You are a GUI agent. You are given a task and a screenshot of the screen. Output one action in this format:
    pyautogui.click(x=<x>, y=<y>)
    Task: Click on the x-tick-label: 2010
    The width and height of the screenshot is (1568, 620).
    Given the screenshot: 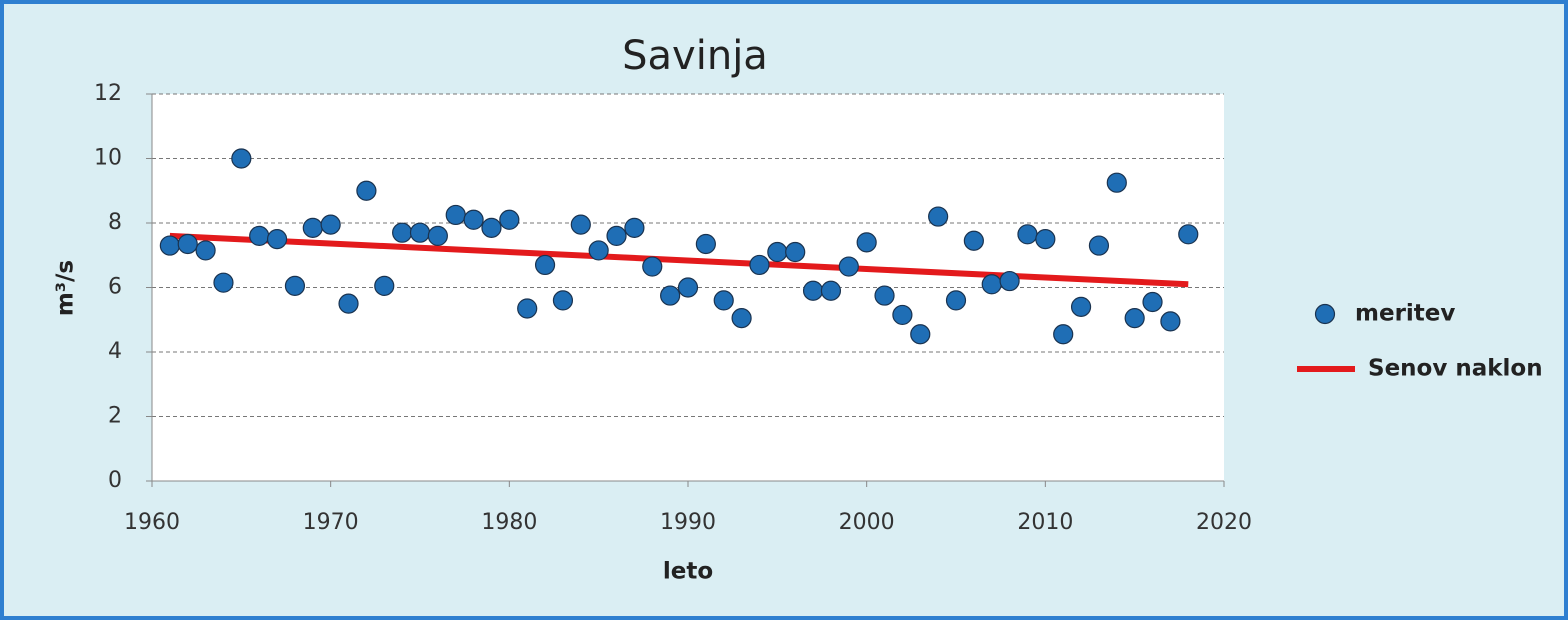 What is the action you would take?
    pyautogui.click(x=1045, y=522)
    